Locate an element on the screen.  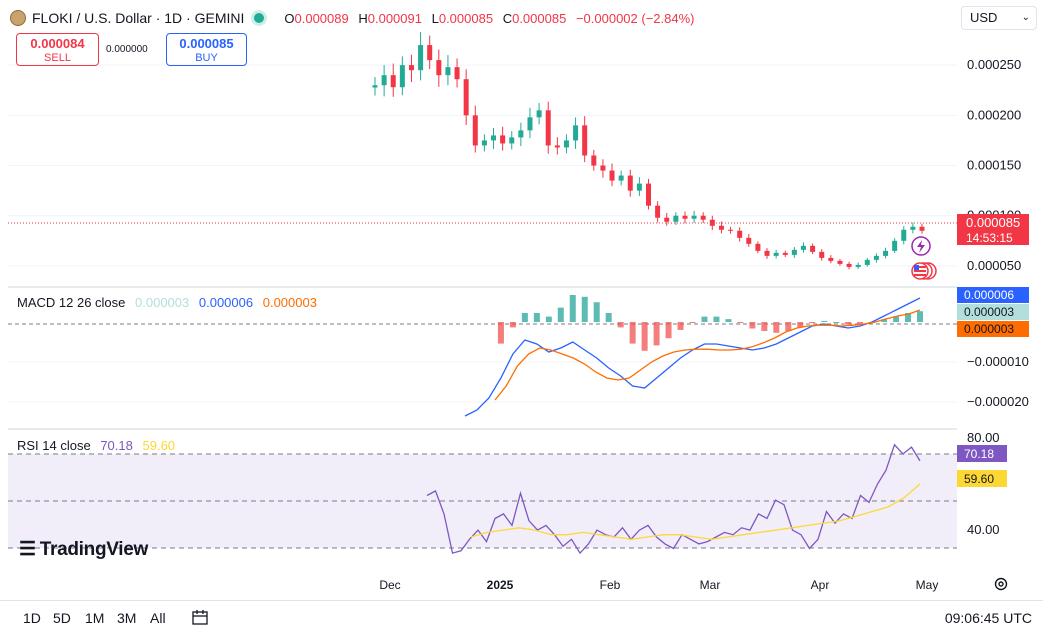
rsi-badge: 70.18 is located at coordinates (979, 454).